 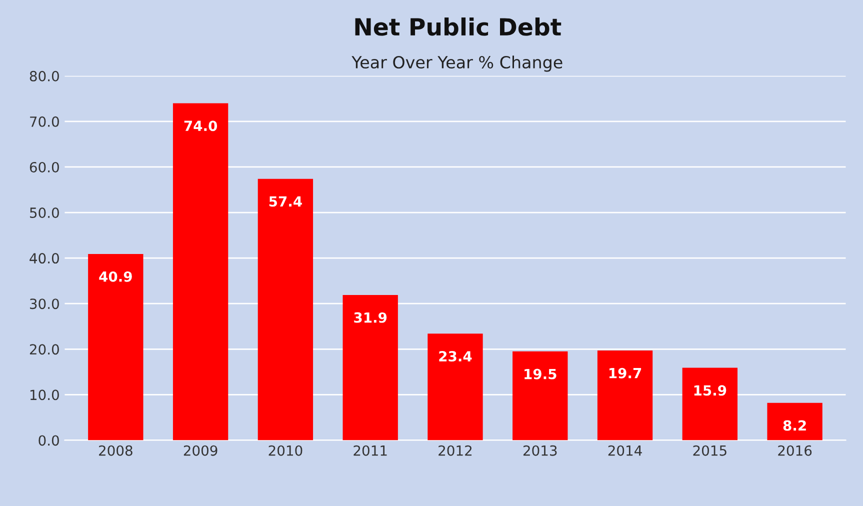 What do you see at coordinates (370, 450) in the screenshot?
I see `x-tick-label: 2011` at bounding box center [370, 450].